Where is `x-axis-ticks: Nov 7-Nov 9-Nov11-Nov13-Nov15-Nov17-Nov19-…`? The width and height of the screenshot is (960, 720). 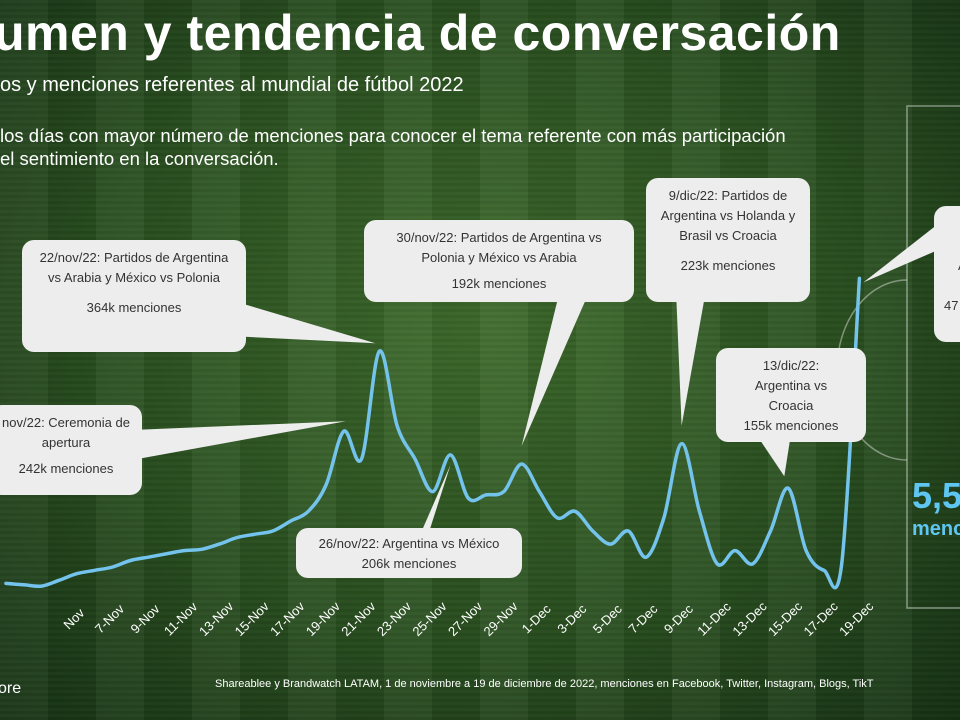 x-axis-ticks: Nov 7-Nov 9-Nov11-Nov13-Nov15-Nov17-Nov19-… is located at coordinates (468, 618).